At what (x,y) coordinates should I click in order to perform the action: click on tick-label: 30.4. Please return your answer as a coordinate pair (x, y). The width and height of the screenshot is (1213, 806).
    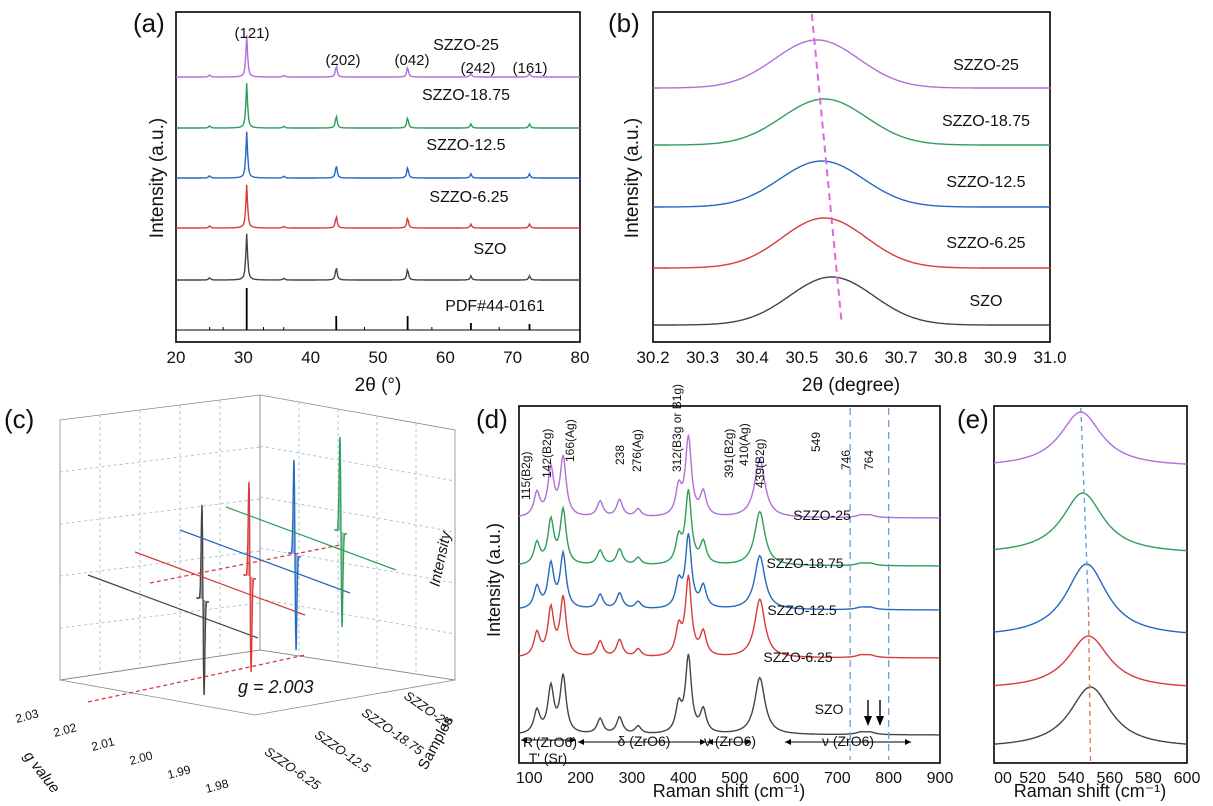
    Looking at the image, I should click on (752, 357).